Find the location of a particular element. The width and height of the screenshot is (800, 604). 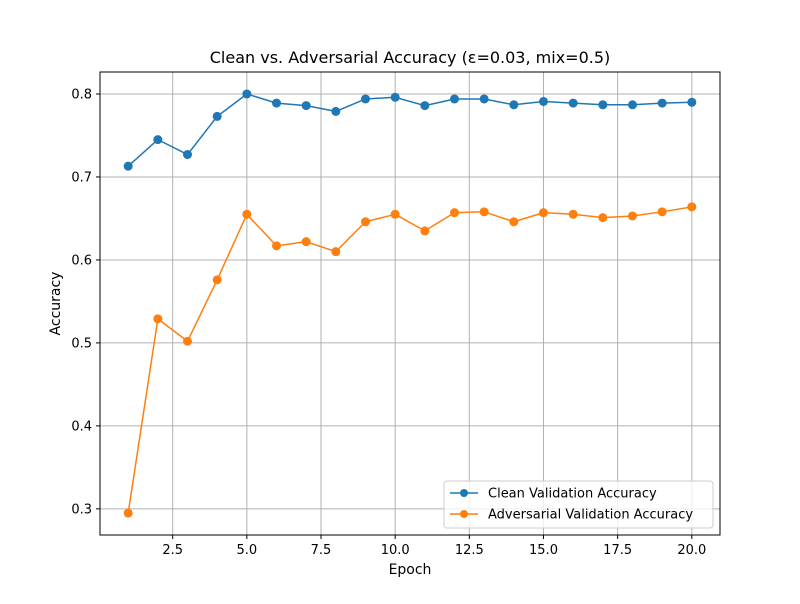

series-line-clean is located at coordinates (409, 130).